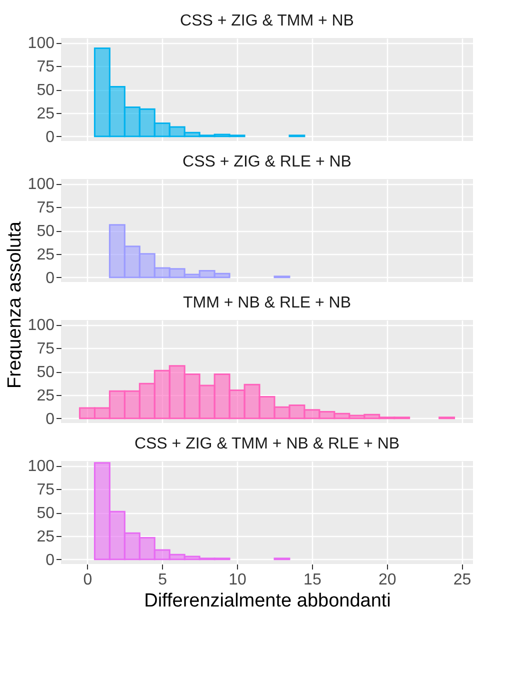 The height and width of the screenshot is (679, 508). Describe the element at coordinates (15, 305) in the screenshot. I see `y-axis-title: Frequenza assoluta` at that location.